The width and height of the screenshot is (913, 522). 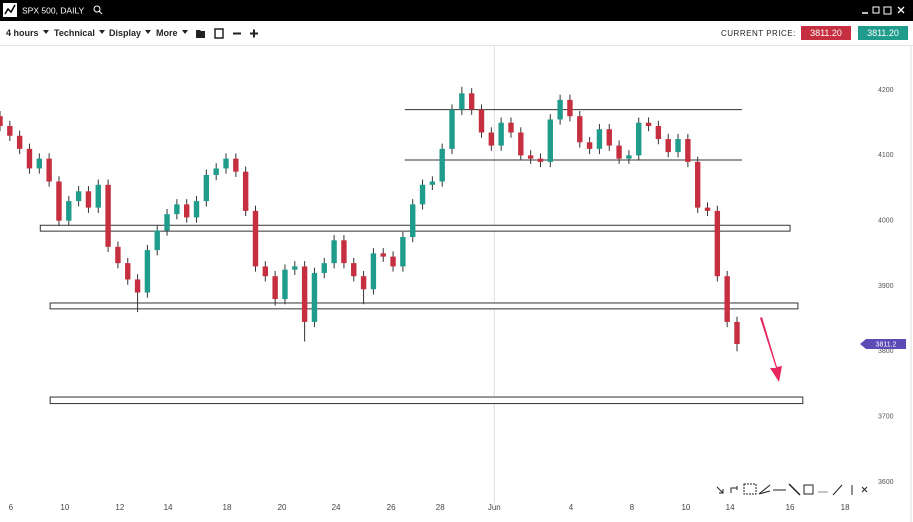 What do you see at coordinates (200, 34) in the screenshot?
I see `open-icon` at bounding box center [200, 34].